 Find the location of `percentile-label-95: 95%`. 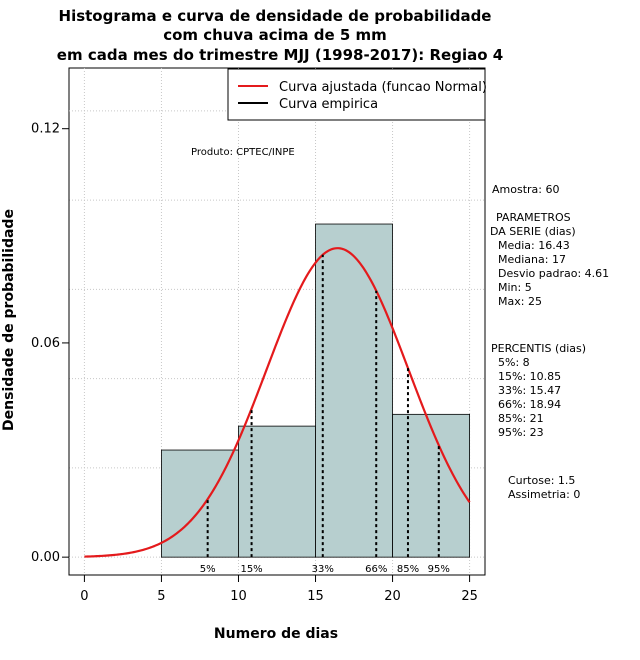

percentile-label-95: 95% is located at coordinates (439, 569).